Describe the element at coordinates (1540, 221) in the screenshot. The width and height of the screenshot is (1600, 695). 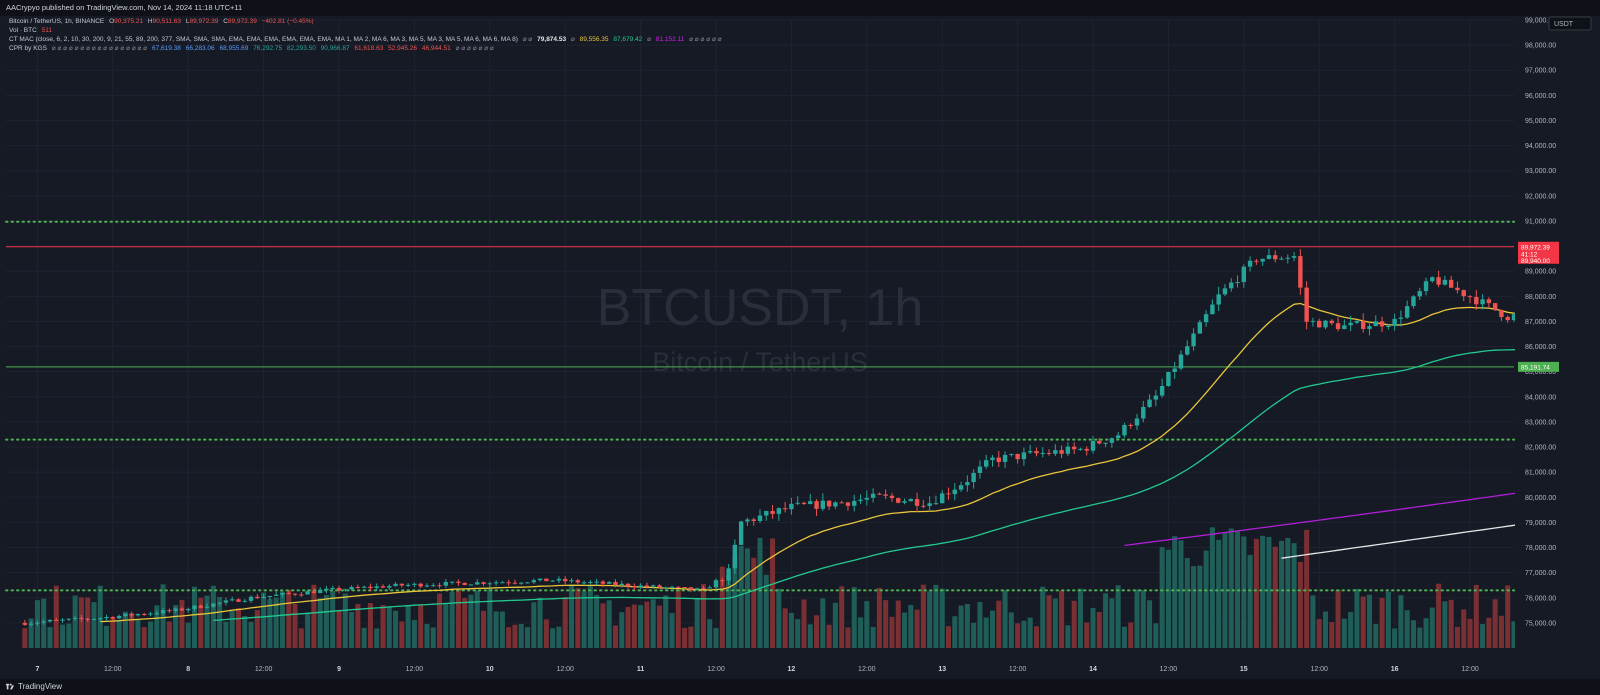
I see `price-tick-label: 91,000.00` at that location.